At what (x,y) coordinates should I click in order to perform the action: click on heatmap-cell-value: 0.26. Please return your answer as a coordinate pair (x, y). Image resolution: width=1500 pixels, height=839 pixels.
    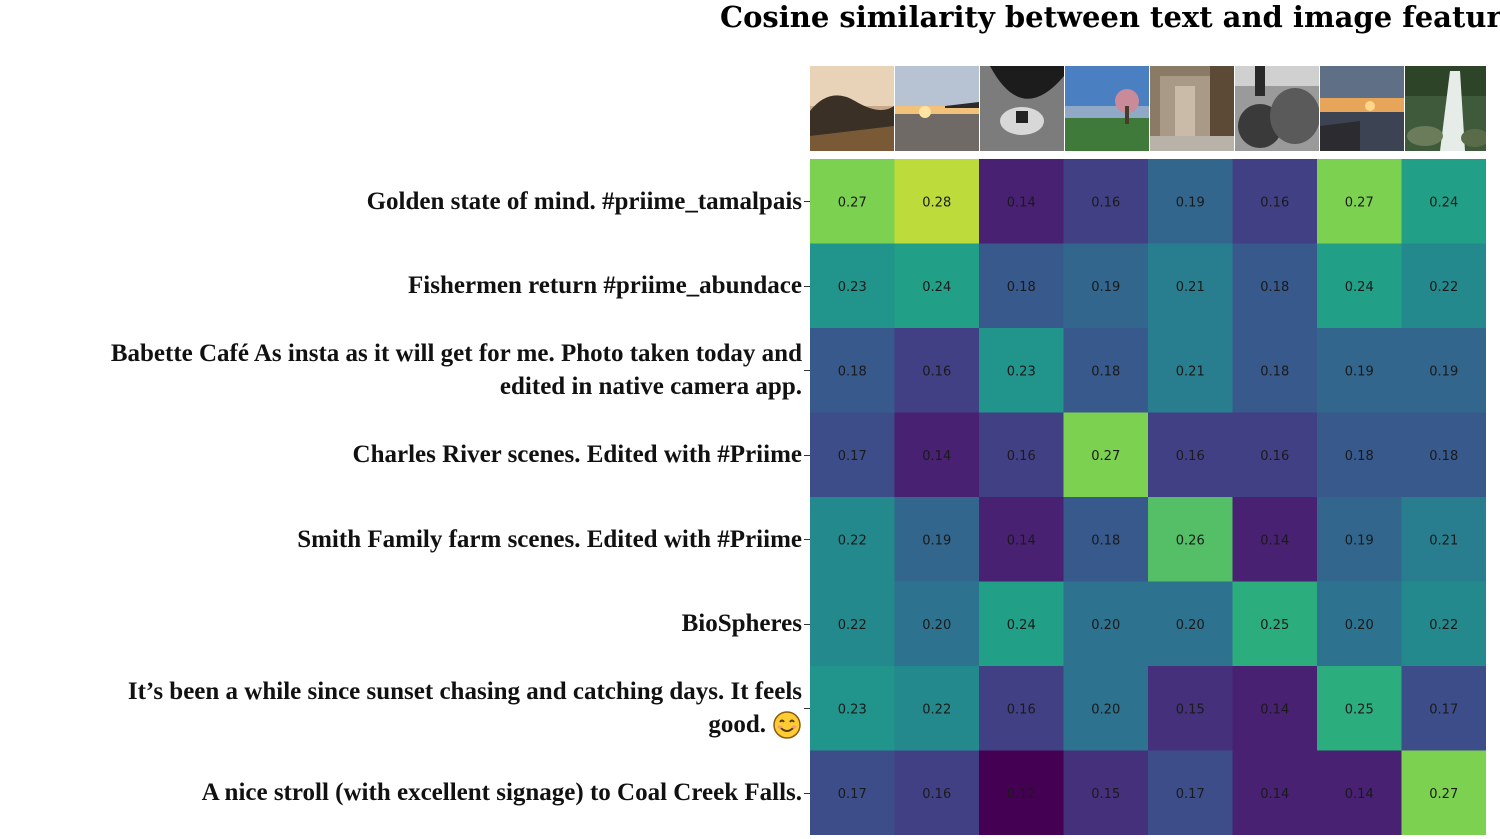
    Looking at the image, I should click on (1190, 540).